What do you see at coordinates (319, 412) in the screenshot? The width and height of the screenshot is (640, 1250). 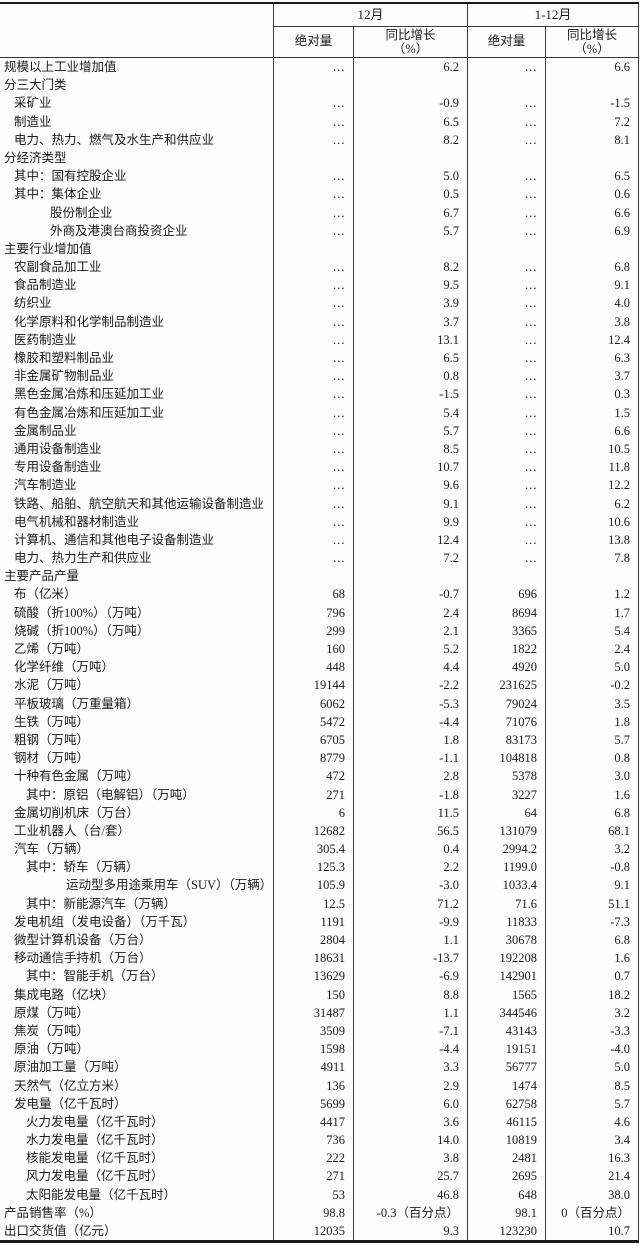 I see `table-row: 有色金属冶炼和压延加工业… 5.4… 1.5` at bounding box center [319, 412].